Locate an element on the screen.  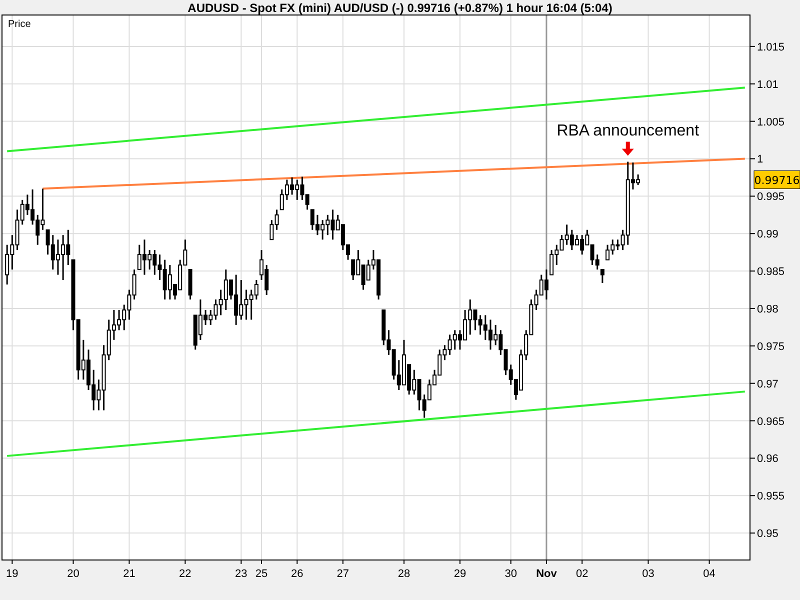
y-tick-label: 1.015 is located at coordinates (771, 47).